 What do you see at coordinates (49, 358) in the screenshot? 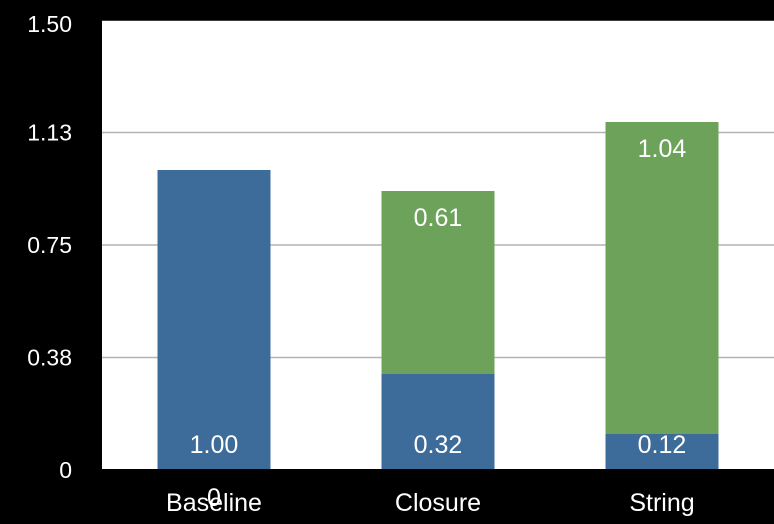
I see `y-tick-label: 0.38` at bounding box center [49, 358].